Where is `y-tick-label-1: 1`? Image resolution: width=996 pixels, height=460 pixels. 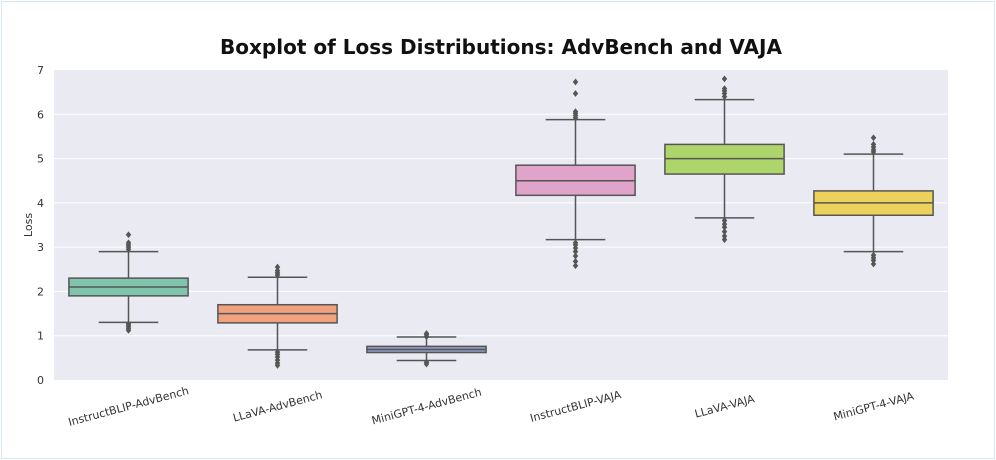
y-tick-label-1: 1 is located at coordinates (40, 336).